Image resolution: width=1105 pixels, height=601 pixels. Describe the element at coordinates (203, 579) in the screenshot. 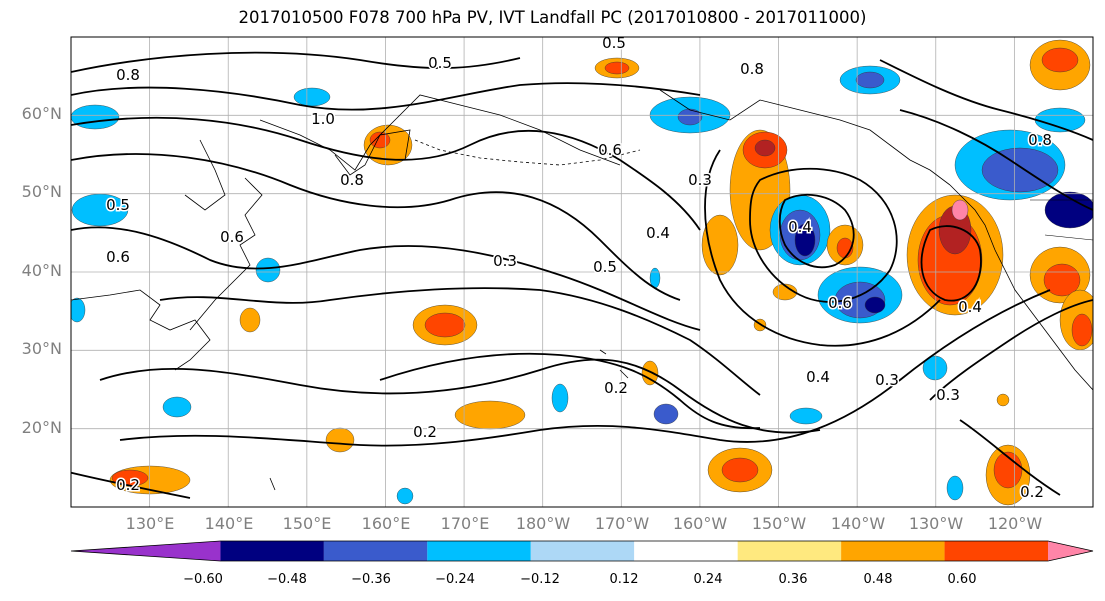

I see `colorbar-tick-label: −0.60` at that location.